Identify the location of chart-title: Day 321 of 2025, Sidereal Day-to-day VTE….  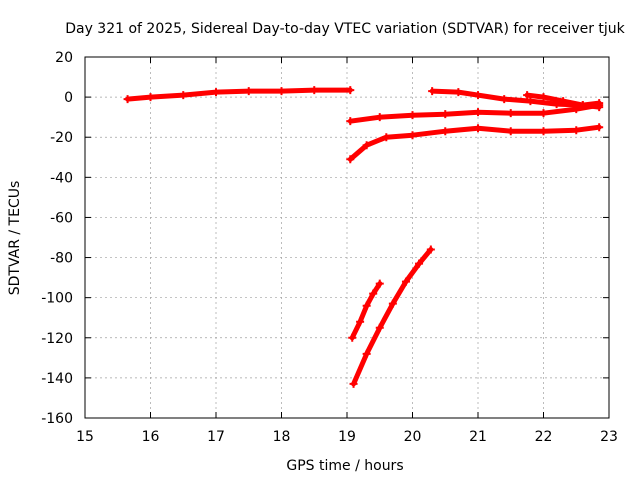
(345, 29).